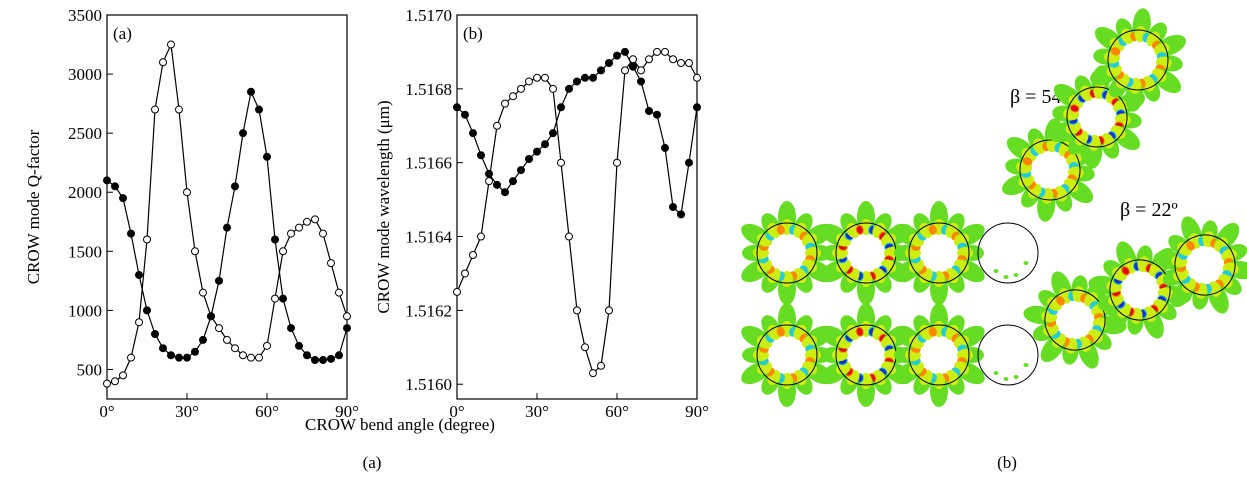 The width and height of the screenshot is (1247, 485). What do you see at coordinates (383, 206) in the screenshot?
I see `y-axis-label: CROW mode wavelength (μm)` at bounding box center [383, 206].